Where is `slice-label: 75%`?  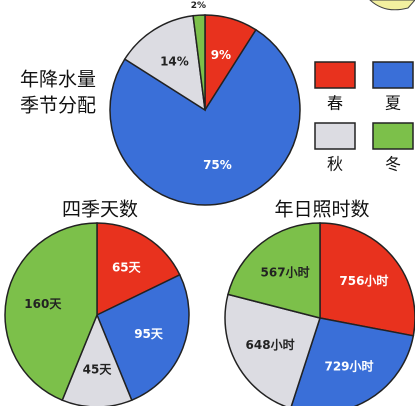 slice-label: 75% is located at coordinates (217, 165).